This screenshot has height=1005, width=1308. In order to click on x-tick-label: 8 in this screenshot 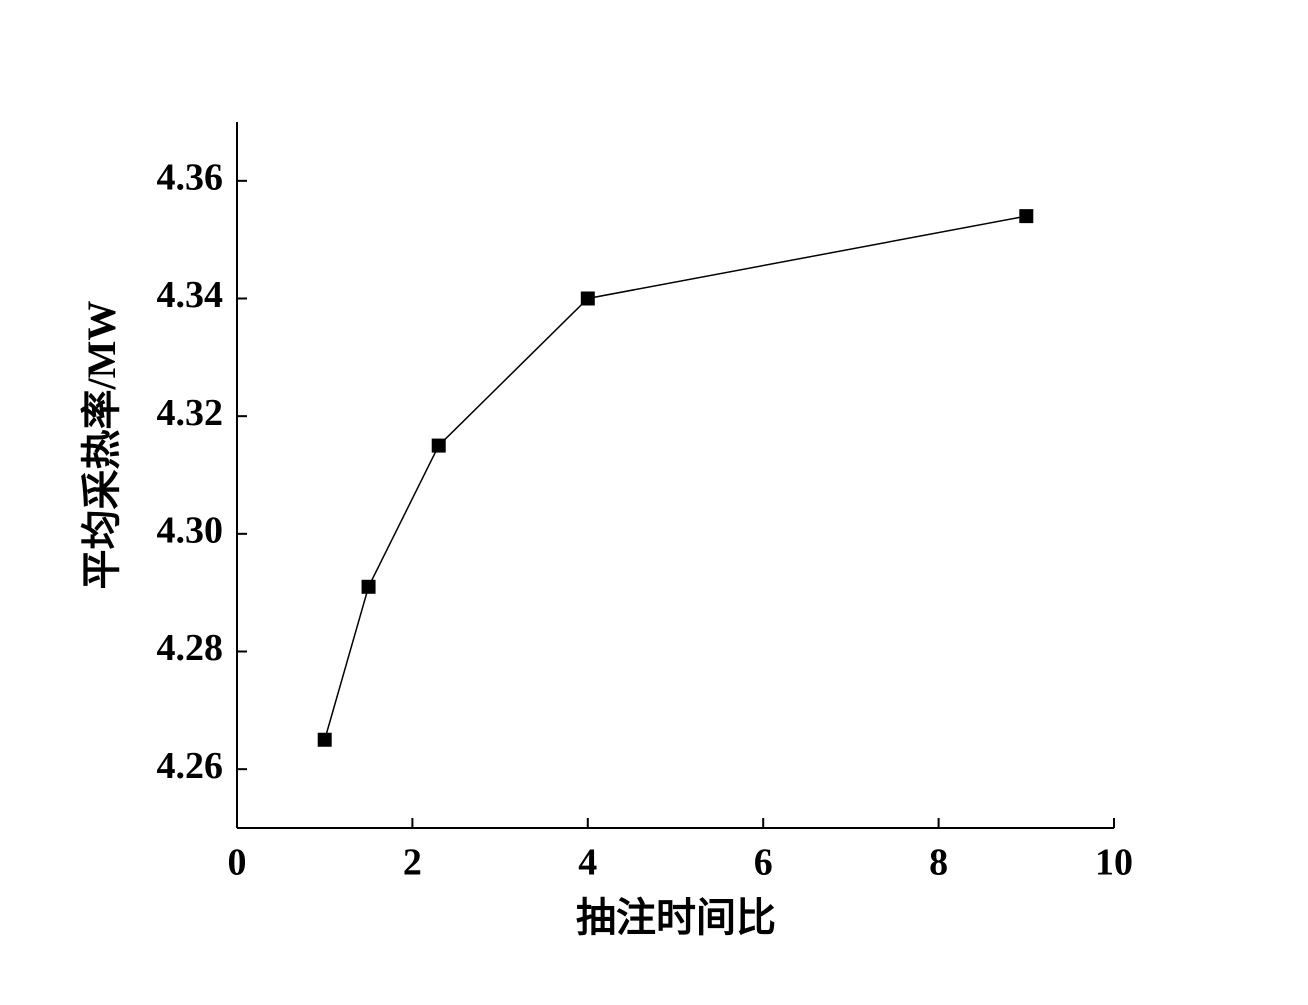, I will do `click(938, 863)`.